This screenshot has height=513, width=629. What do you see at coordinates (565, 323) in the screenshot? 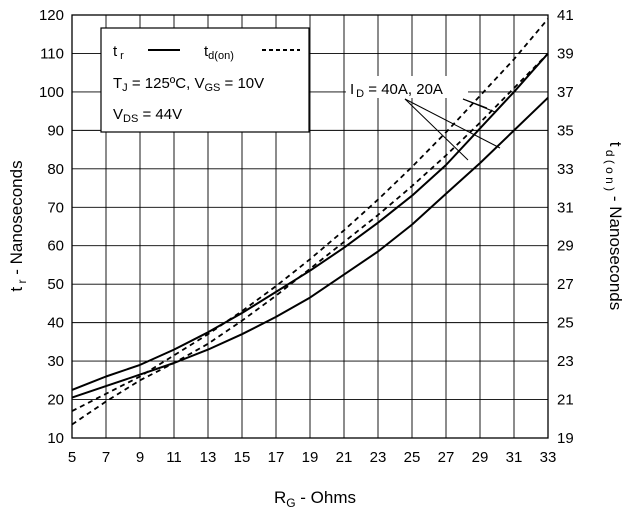
I see `y-right-tick-label: 25` at bounding box center [565, 323].